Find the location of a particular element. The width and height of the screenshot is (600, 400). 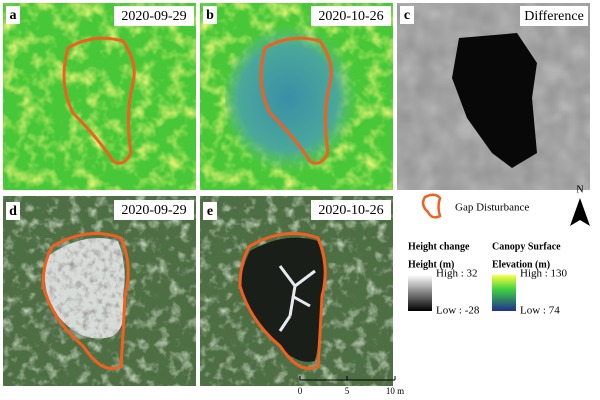

legend-low: Low : 74 is located at coordinates (540, 311).